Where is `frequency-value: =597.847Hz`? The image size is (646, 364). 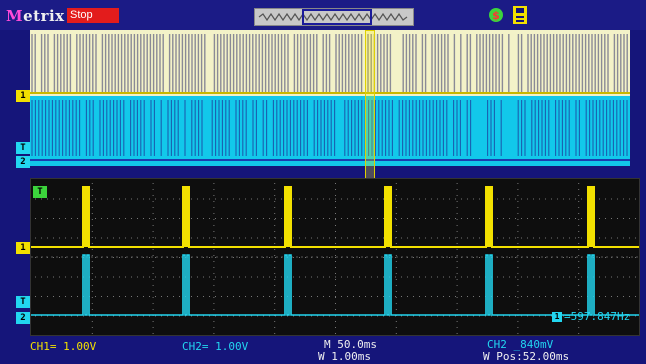 frequency-value: =597.847Hz is located at coordinates (597, 316).